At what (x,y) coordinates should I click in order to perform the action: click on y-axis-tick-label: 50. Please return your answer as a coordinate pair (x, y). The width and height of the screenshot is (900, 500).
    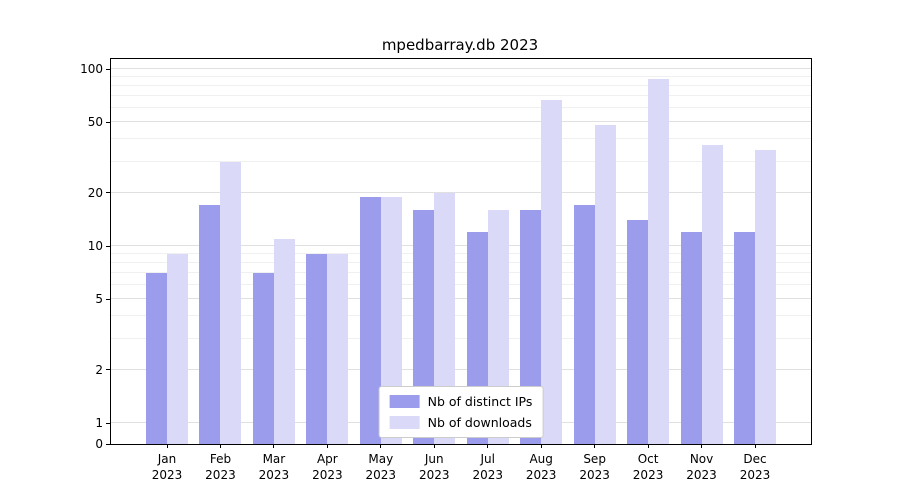
    Looking at the image, I should click on (95, 122).